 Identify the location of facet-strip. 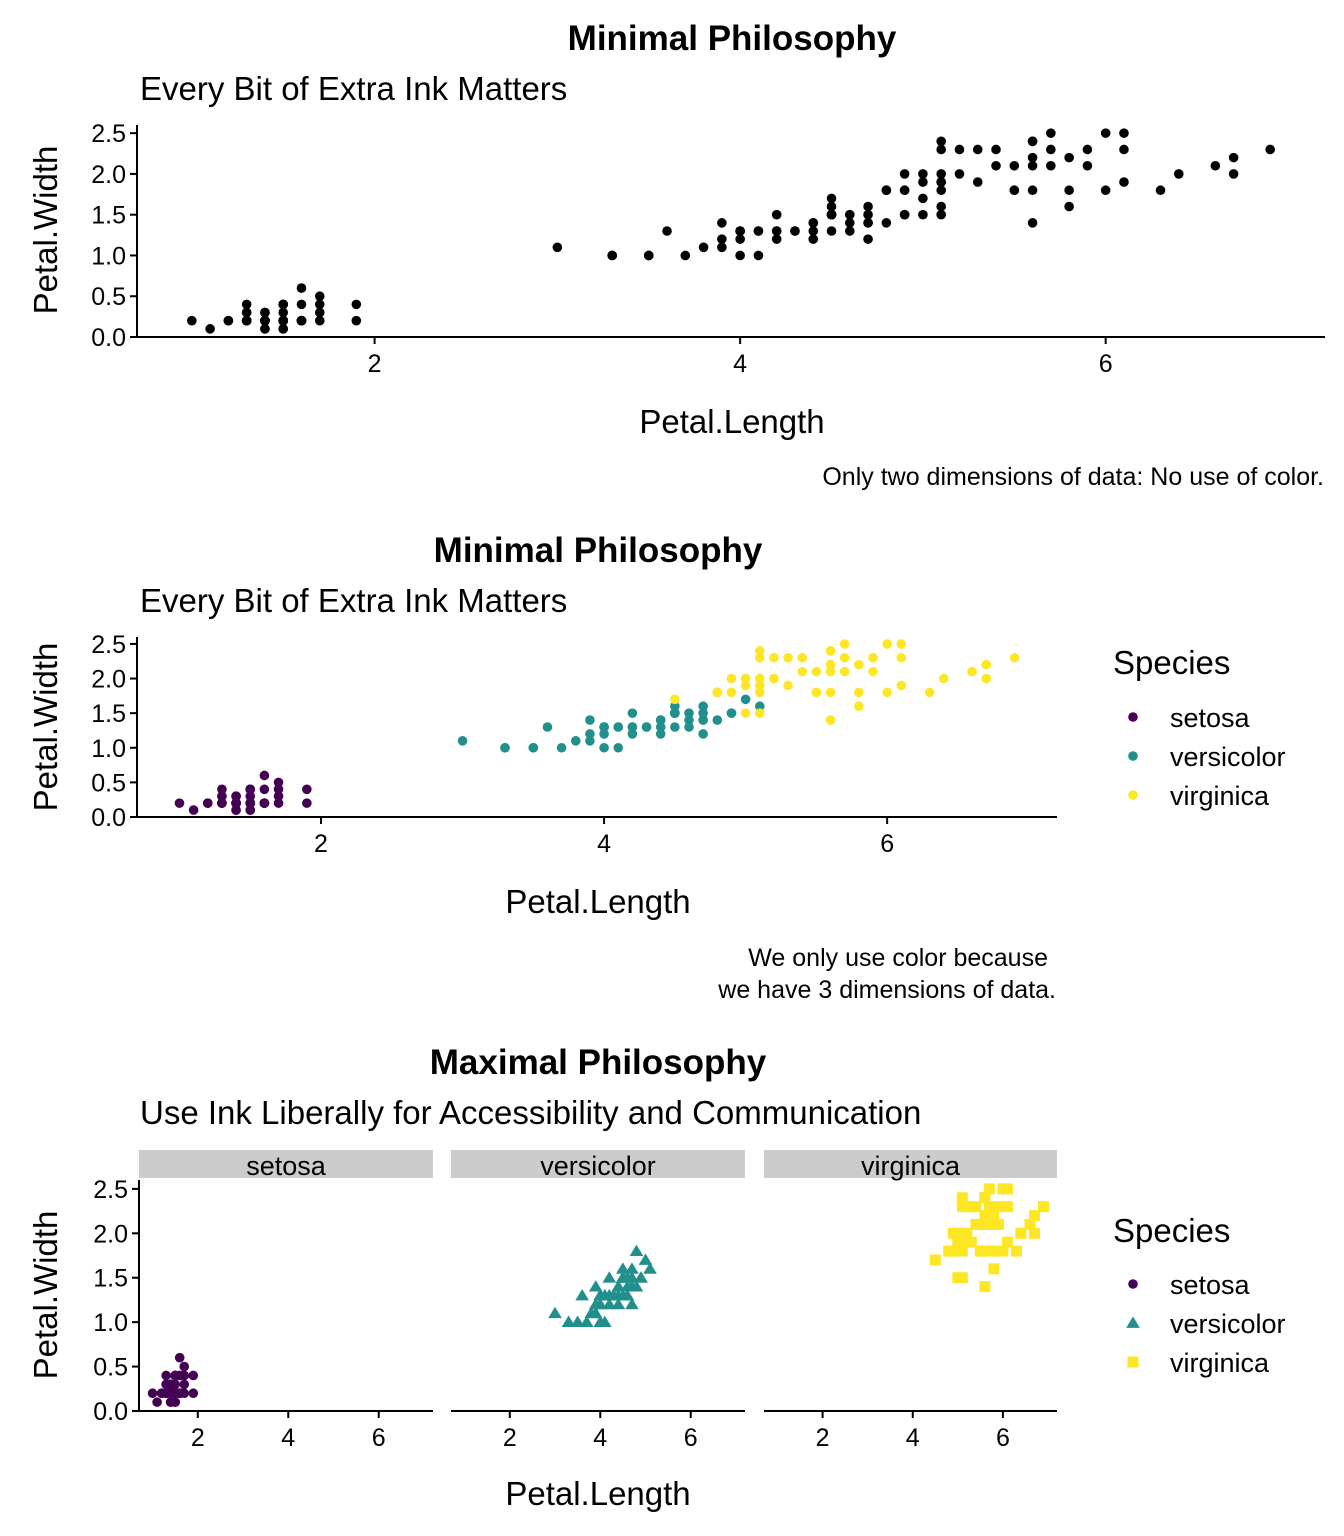
(910, 1164).